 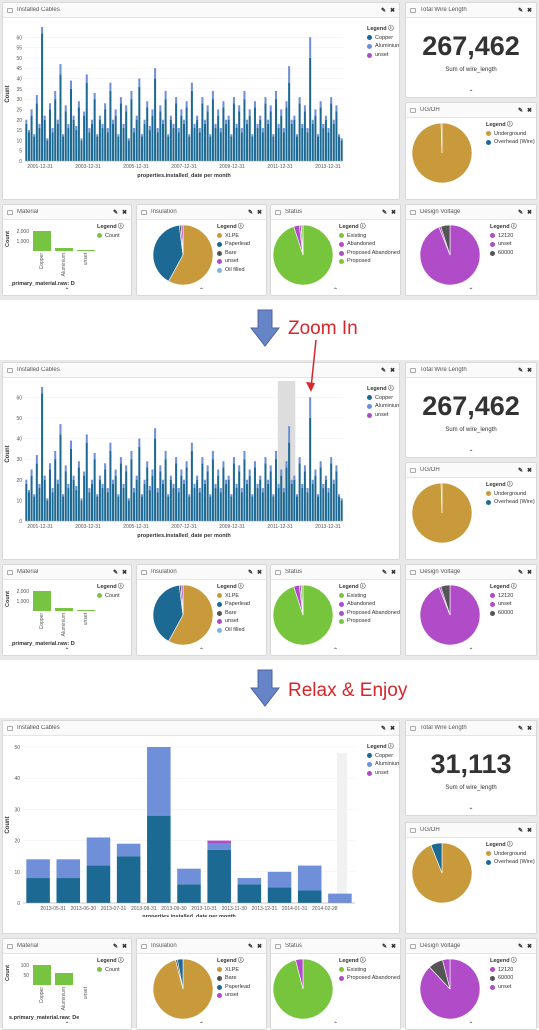 I want to click on legend-item: Underground, so click(x=510, y=854).